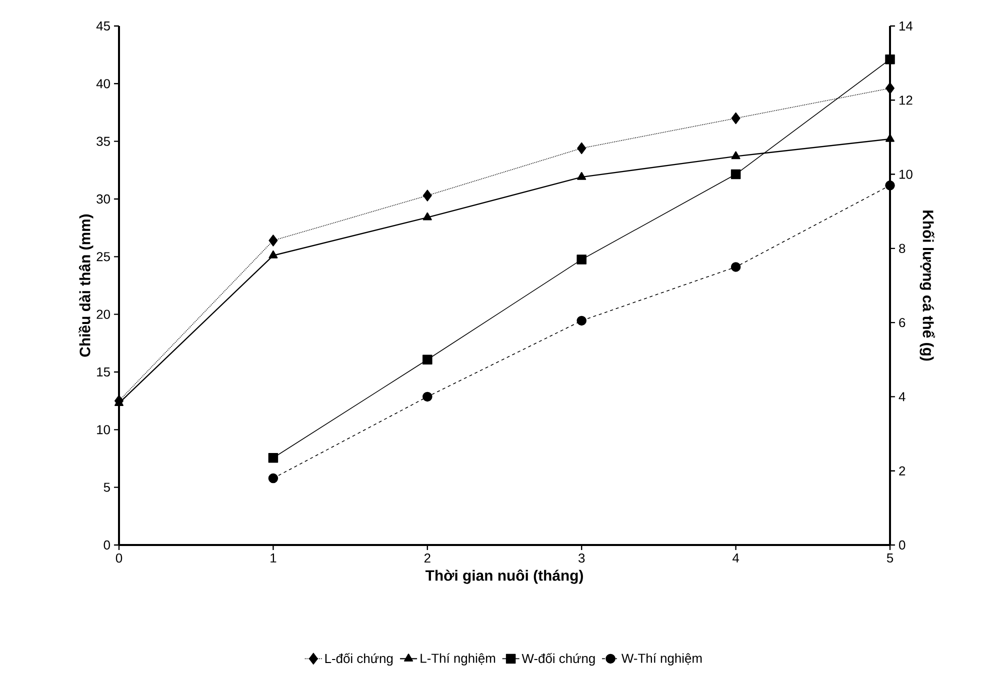  Describe the element at coordinates (103, 314) in the screenshot. I see `y-tick-label: 20` at that location.